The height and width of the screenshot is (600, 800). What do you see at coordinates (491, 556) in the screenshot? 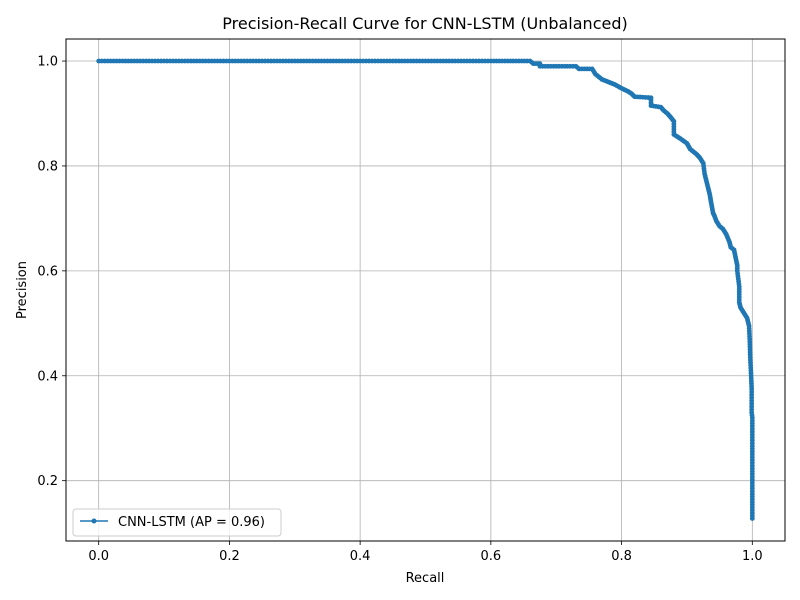
I see `x-tick-label: 0.6` at bounding box center [491, 556].